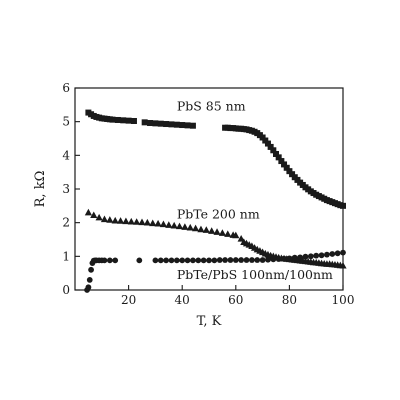 Image resolution: width=400 pixels, height=400 pixels. Describe the element at coordinates (211, 106) in the screenshot. I see `series-annotation: PbS 85 nm` at that location.